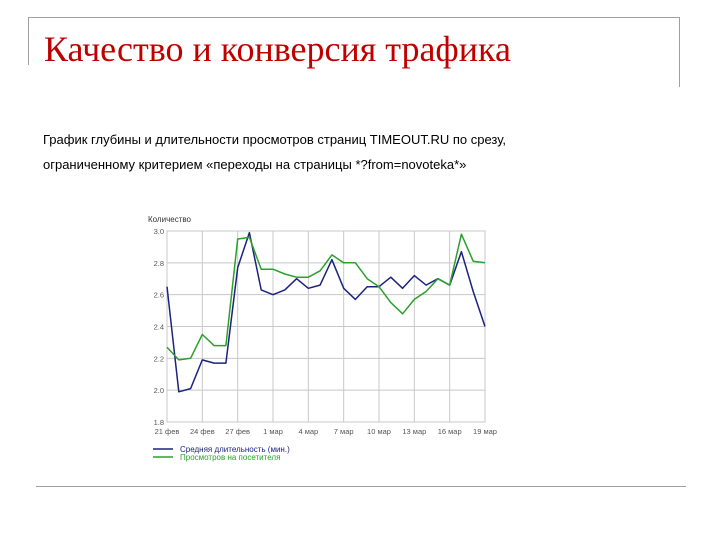 This screenshot has height=540, width=720. What do you see at coordinates (344, 431) in the screenshot?
I see `x-tick-label: 7 мар` at bounding box center [344, 431].